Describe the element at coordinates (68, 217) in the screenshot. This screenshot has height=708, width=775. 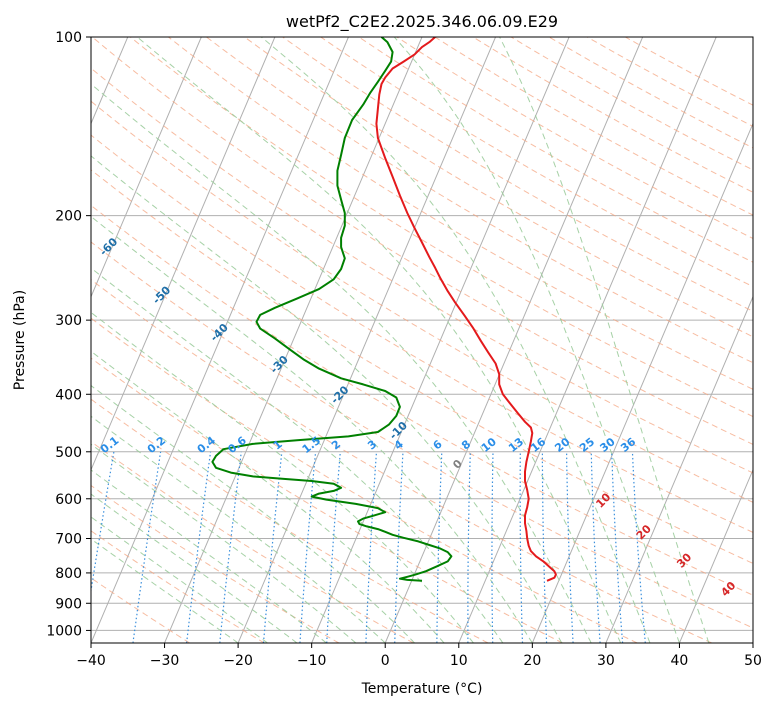
I see `y-tick-label-8: 200` at that location.